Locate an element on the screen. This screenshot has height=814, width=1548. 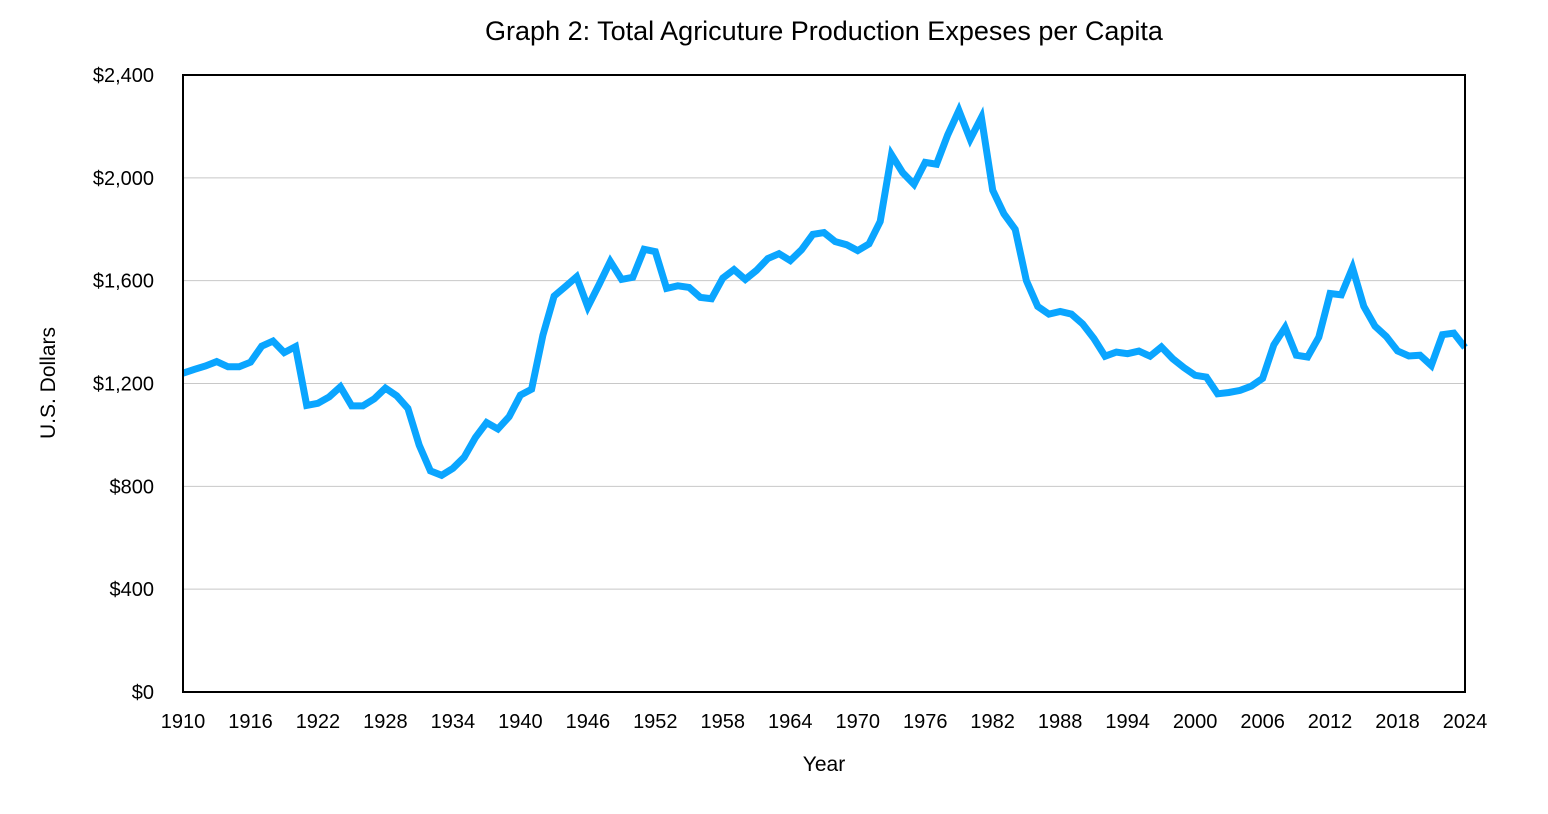
x-tick-label: 1940 is located at coordinates (520, 722).